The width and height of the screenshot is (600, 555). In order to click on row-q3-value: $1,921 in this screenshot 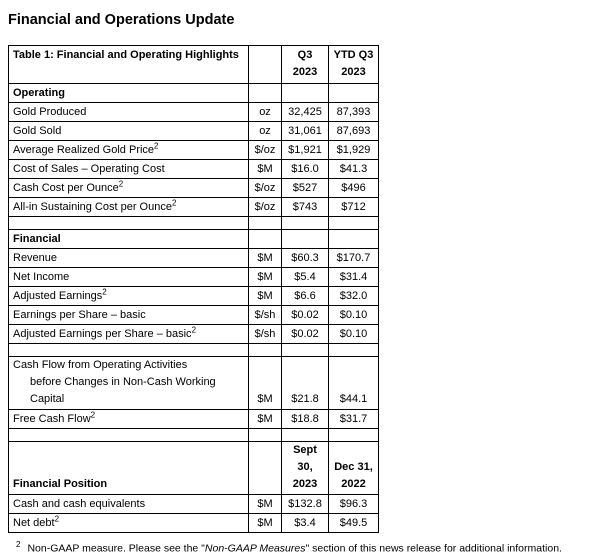, I will do `click(305, 150)`.